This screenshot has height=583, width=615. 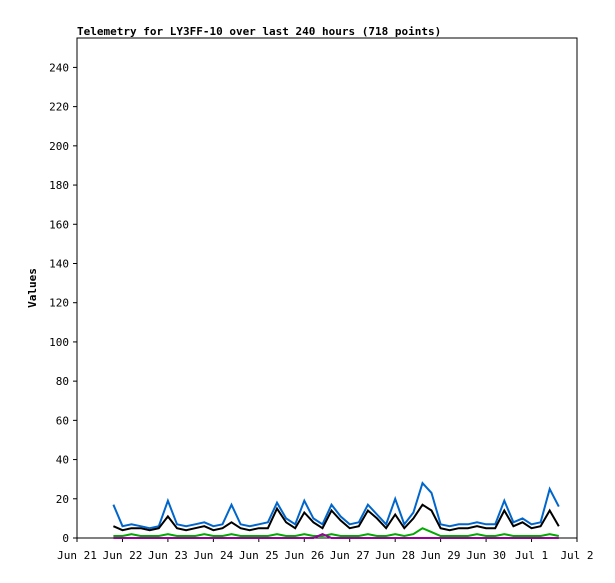 I want to click on y-tick-label: 180, so click(x=59, y=185).